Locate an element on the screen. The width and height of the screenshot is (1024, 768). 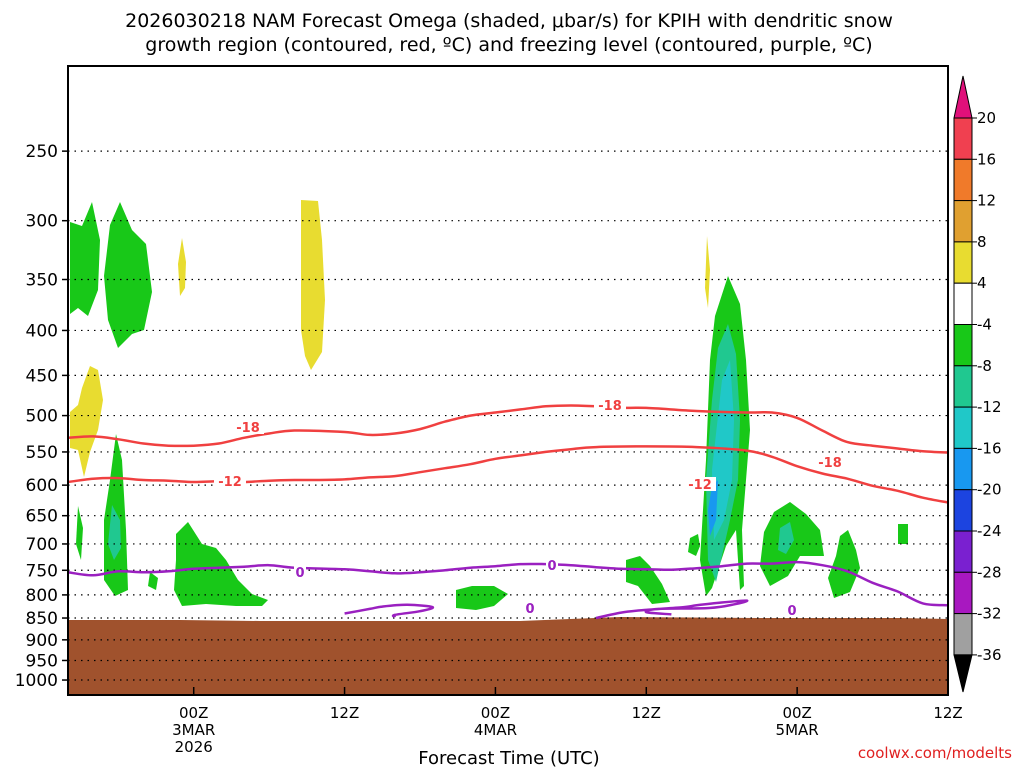
colorbar-bottom-arrow is located at coordinates (963, 673).